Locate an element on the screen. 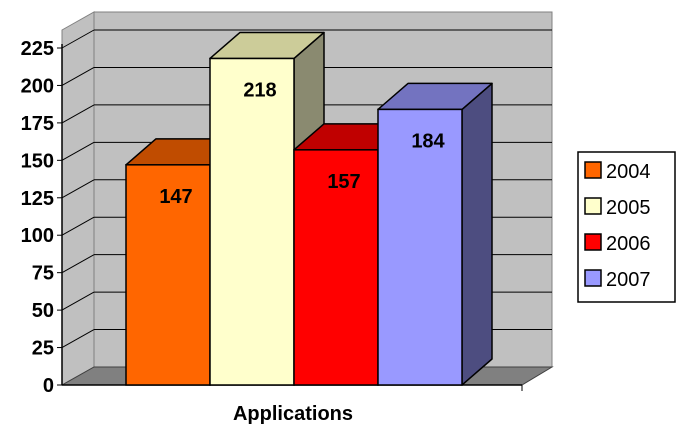  legend-label-2004: 2004 is located at coordinates (628, 172).